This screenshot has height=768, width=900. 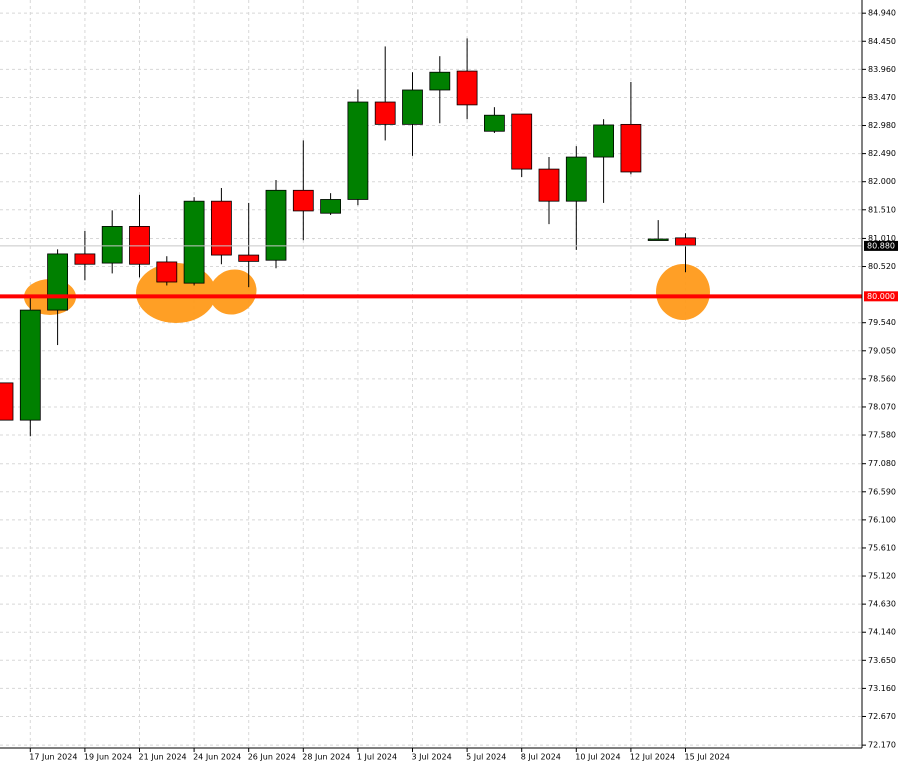 What do you see at coordinates (882, 604) in the screenshot?
I see `y-tick-label: 74.630` at bounding box center [882, 604].